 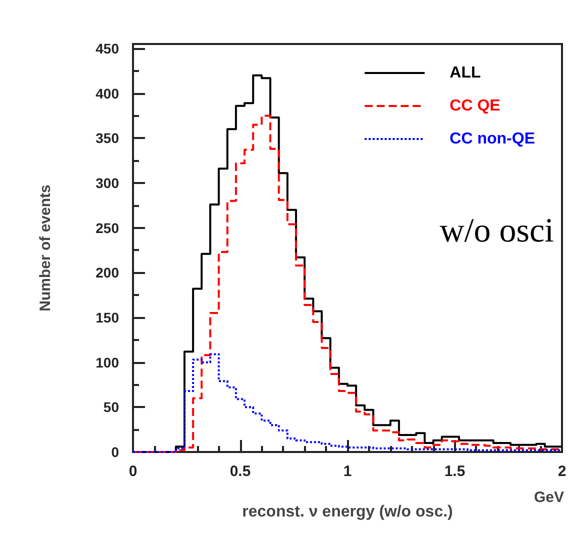 I want to click on legend-label: ALL, so click(x=466, y=73).